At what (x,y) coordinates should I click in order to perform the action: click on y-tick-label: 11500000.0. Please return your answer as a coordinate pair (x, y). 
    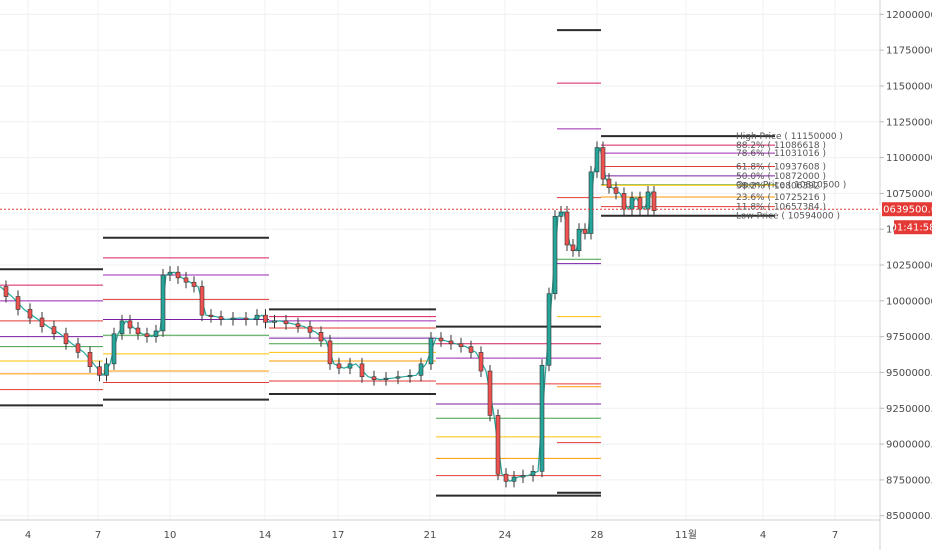
    Looking at the image, I should click on (909, 86).